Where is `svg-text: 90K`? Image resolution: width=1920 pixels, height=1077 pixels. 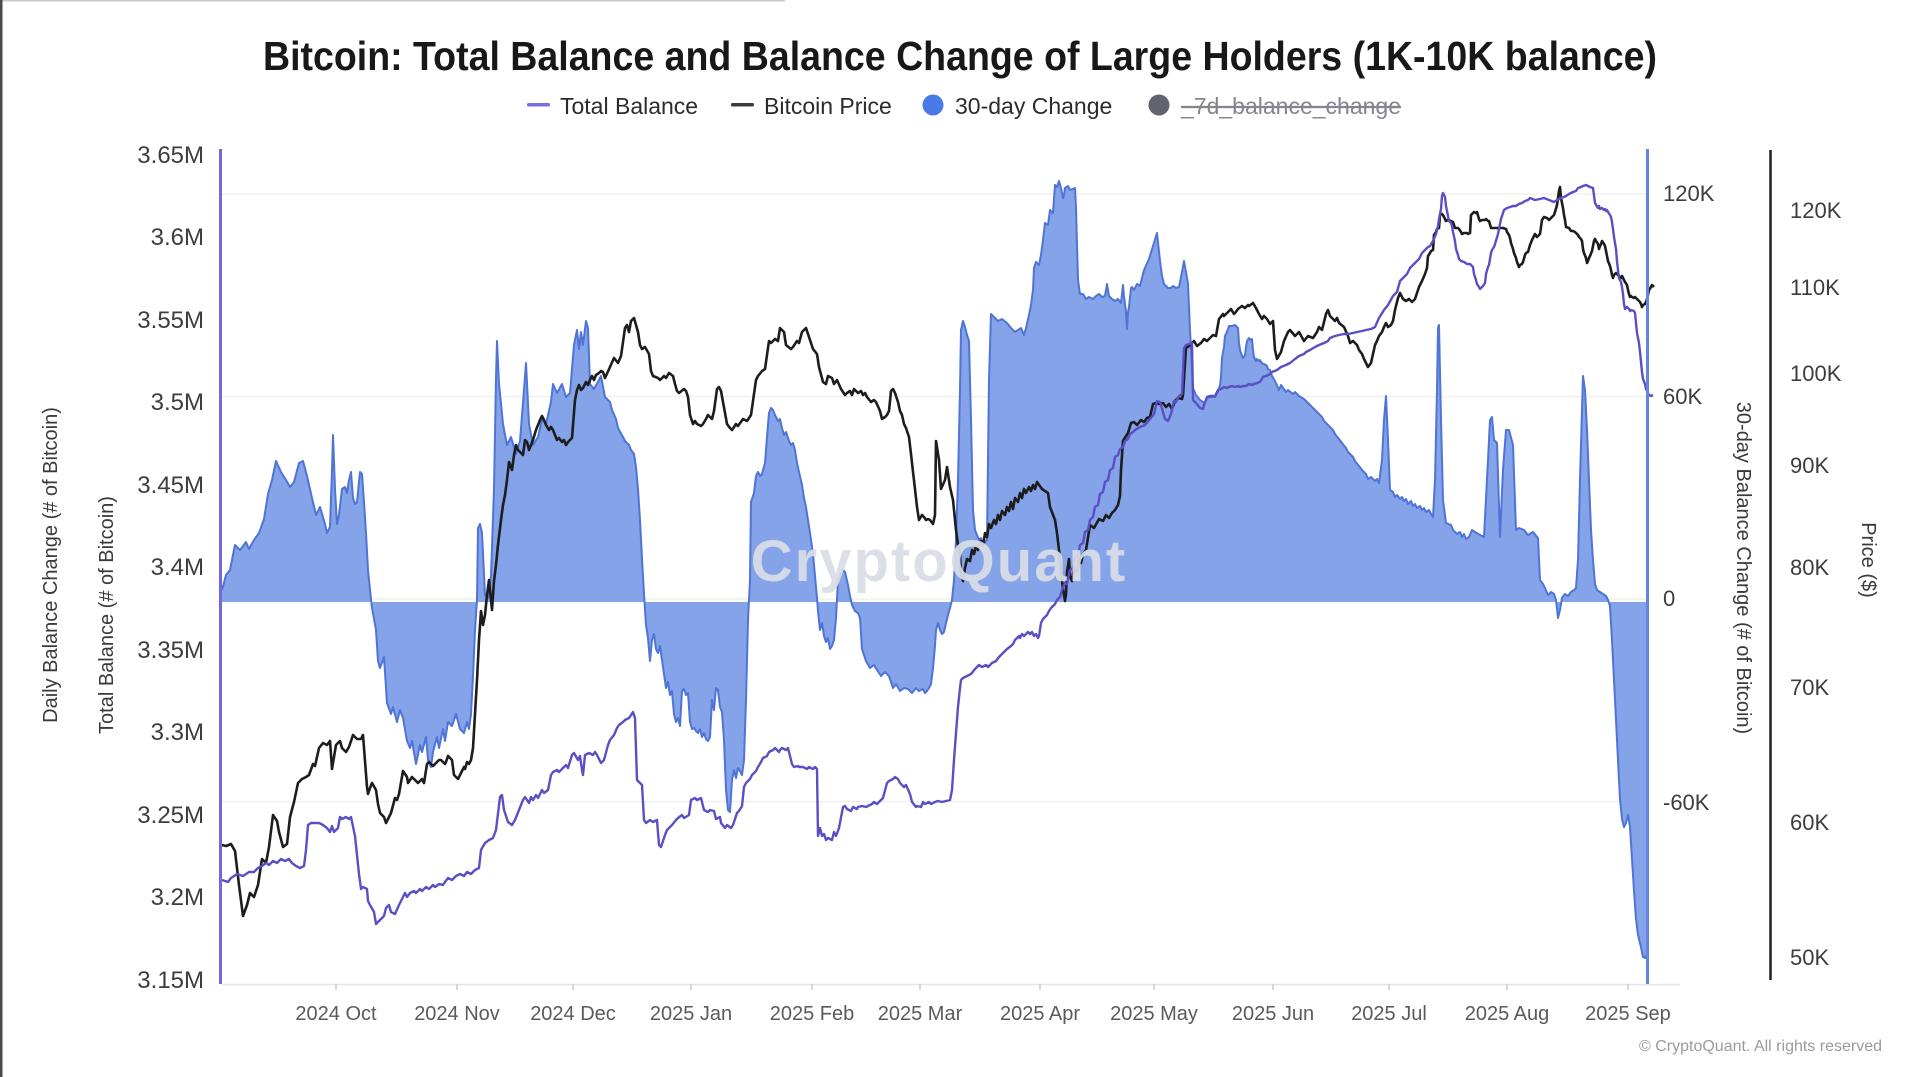 svg-text: 90K is located at coordinates (1809, 465).